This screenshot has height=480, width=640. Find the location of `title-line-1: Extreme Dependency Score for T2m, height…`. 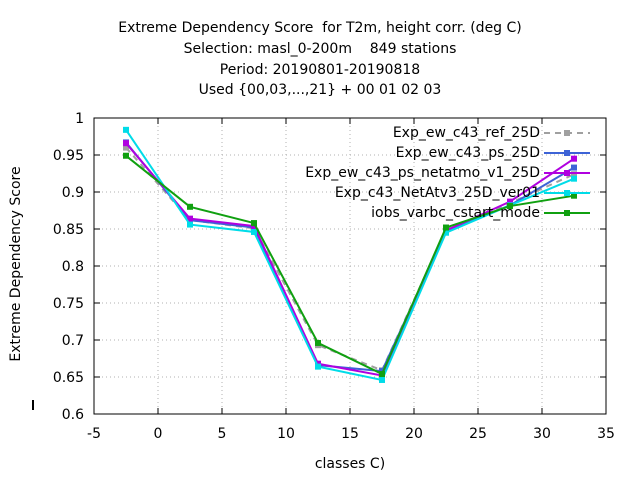

title-line-1: Extreme Dependency Score for T2m, height… is located at coordinates (320, 28).